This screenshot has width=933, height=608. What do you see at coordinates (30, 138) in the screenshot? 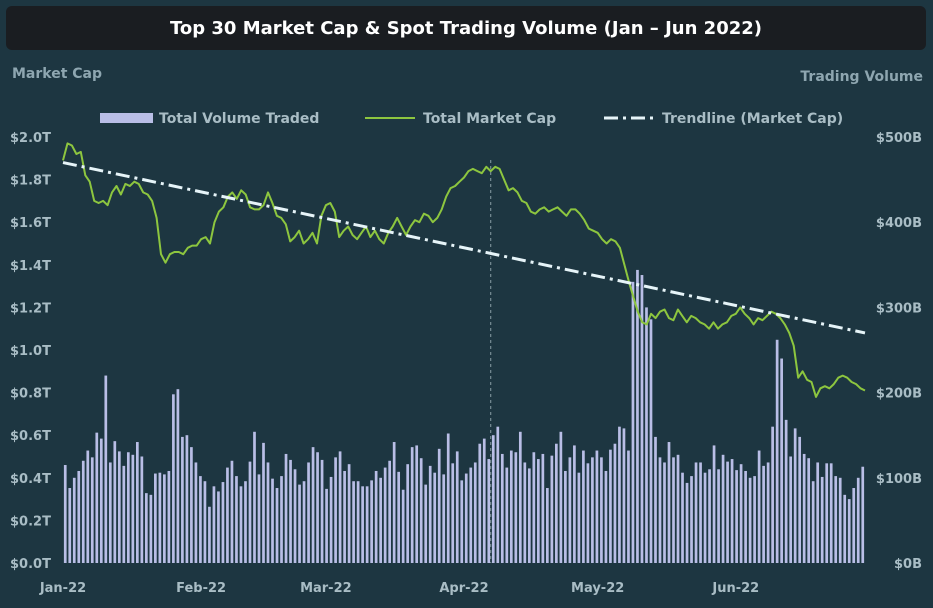
I see `left-y-tick-label: $2.0T` at bounding box center [30, 138].